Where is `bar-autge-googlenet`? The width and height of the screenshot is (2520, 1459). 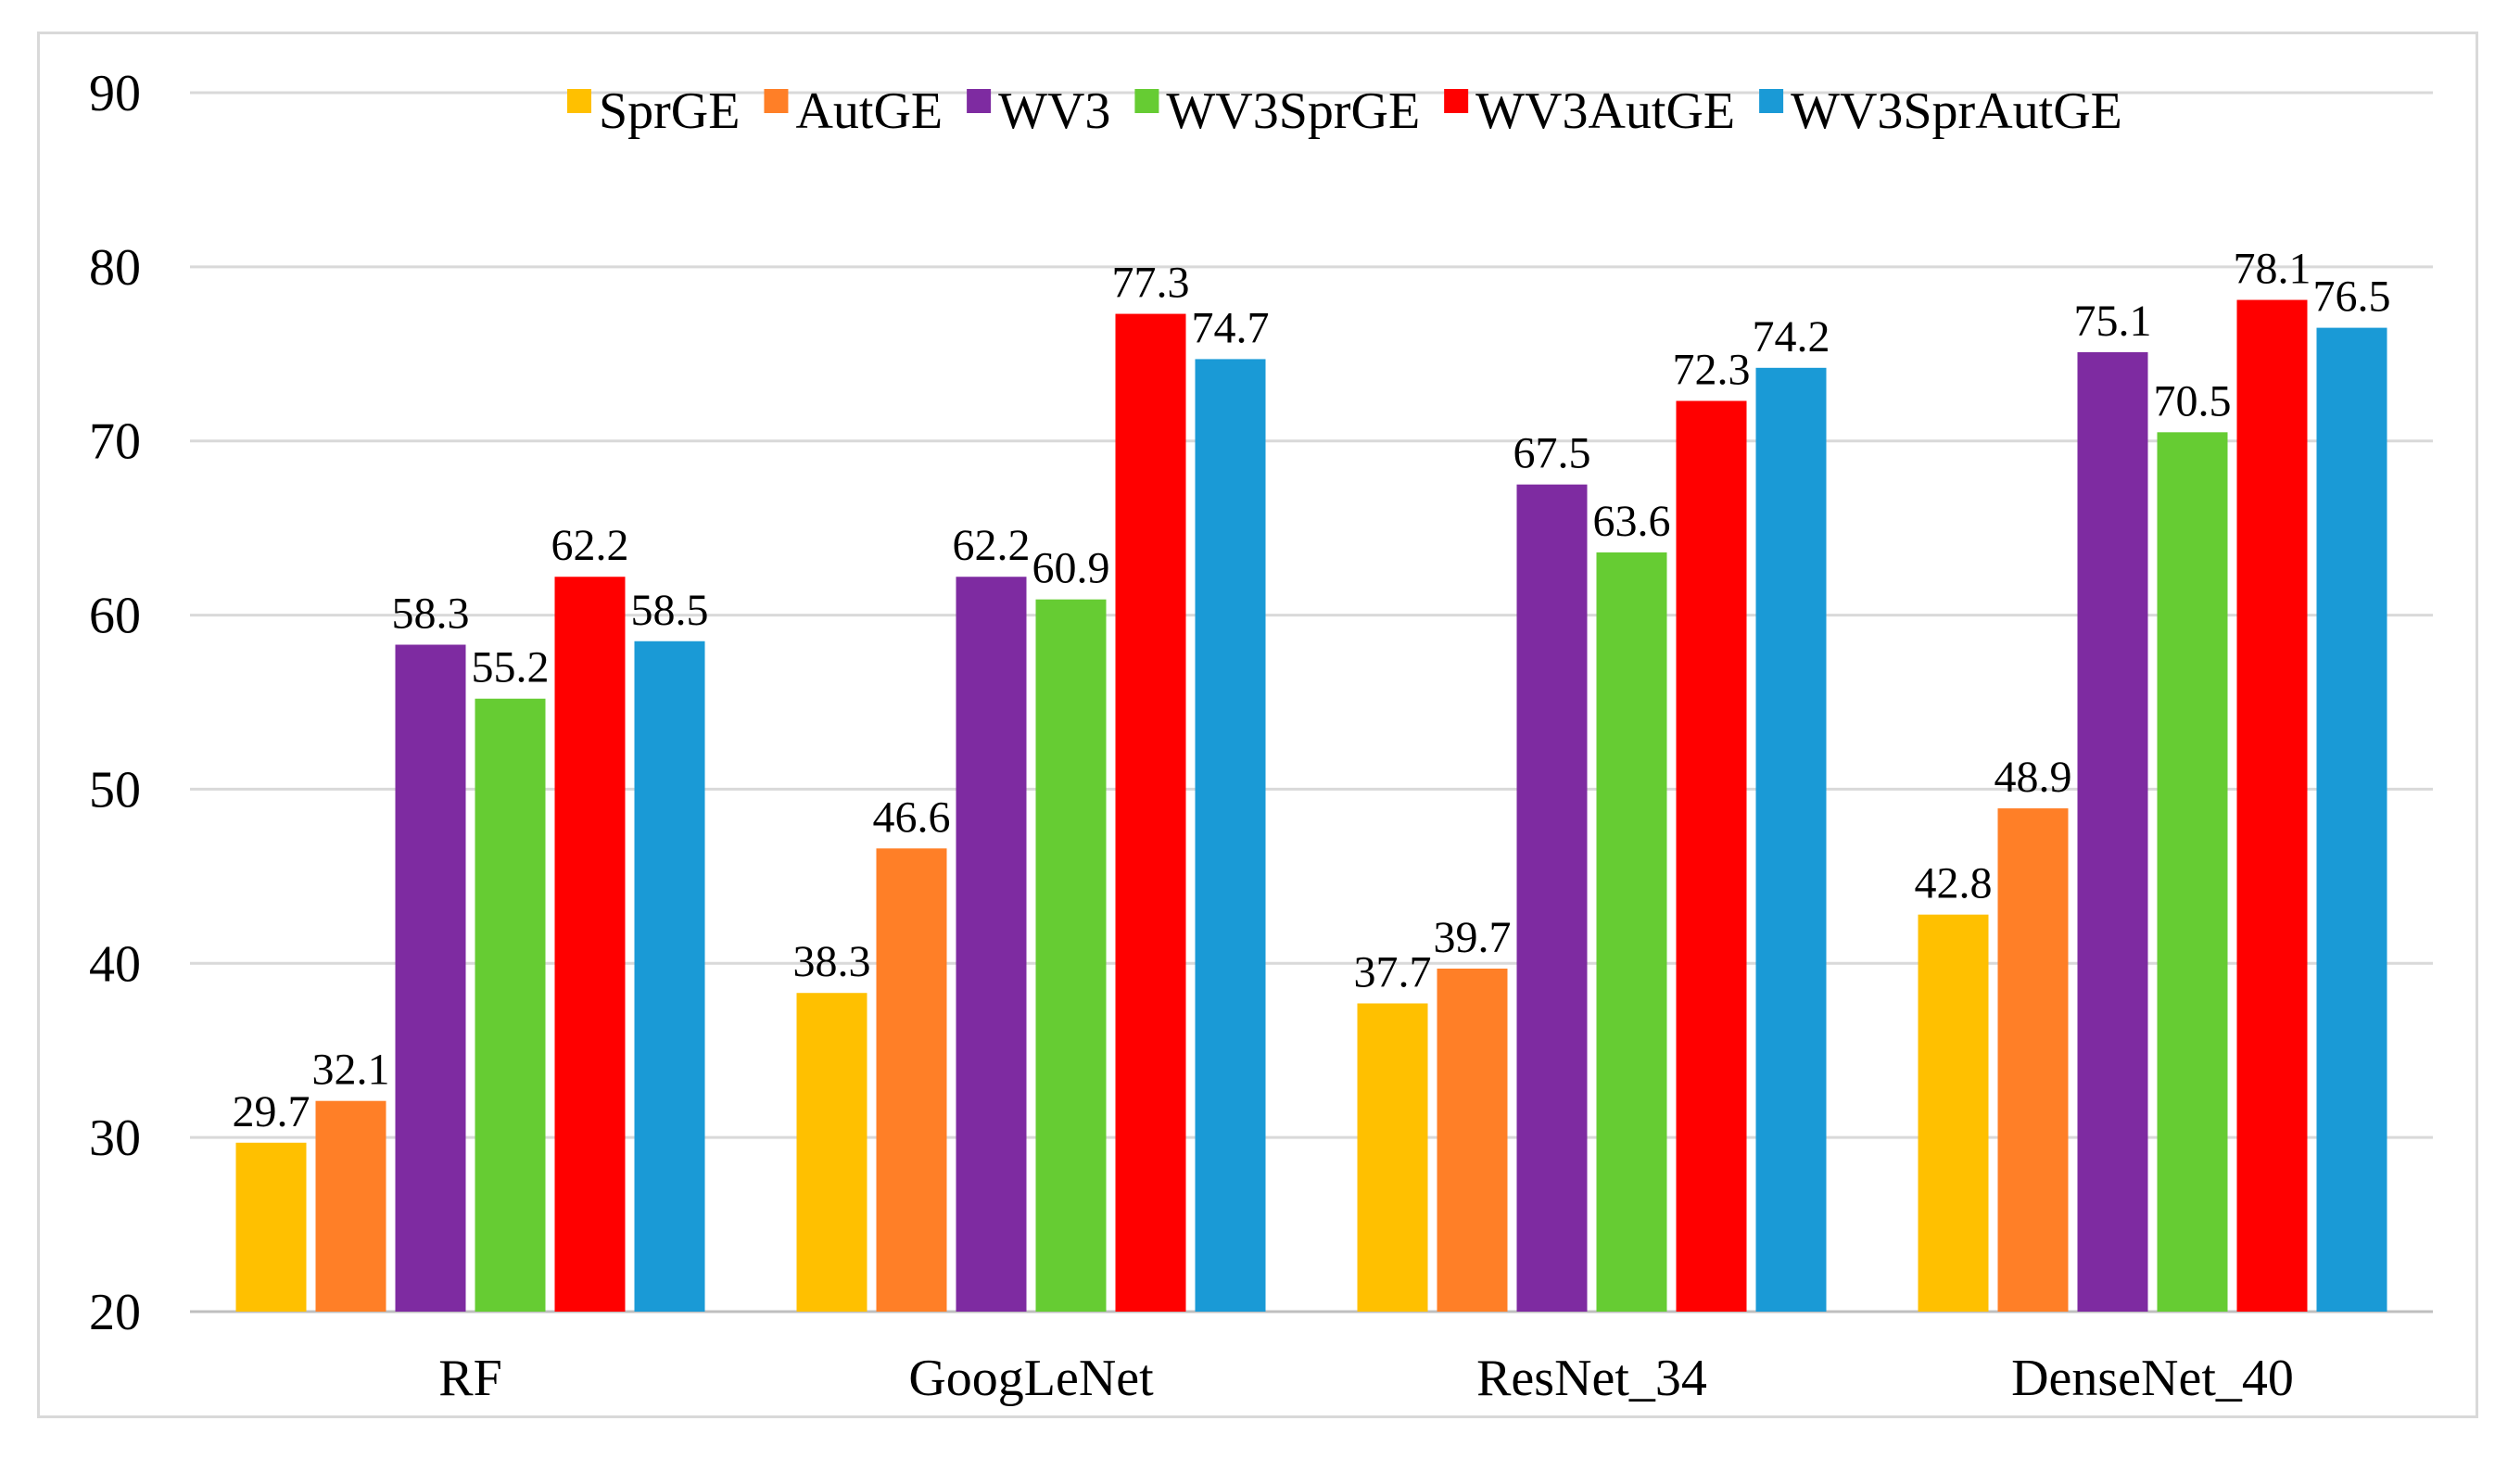 bar-autge-googlenet is located at coordinates (911, 1080).